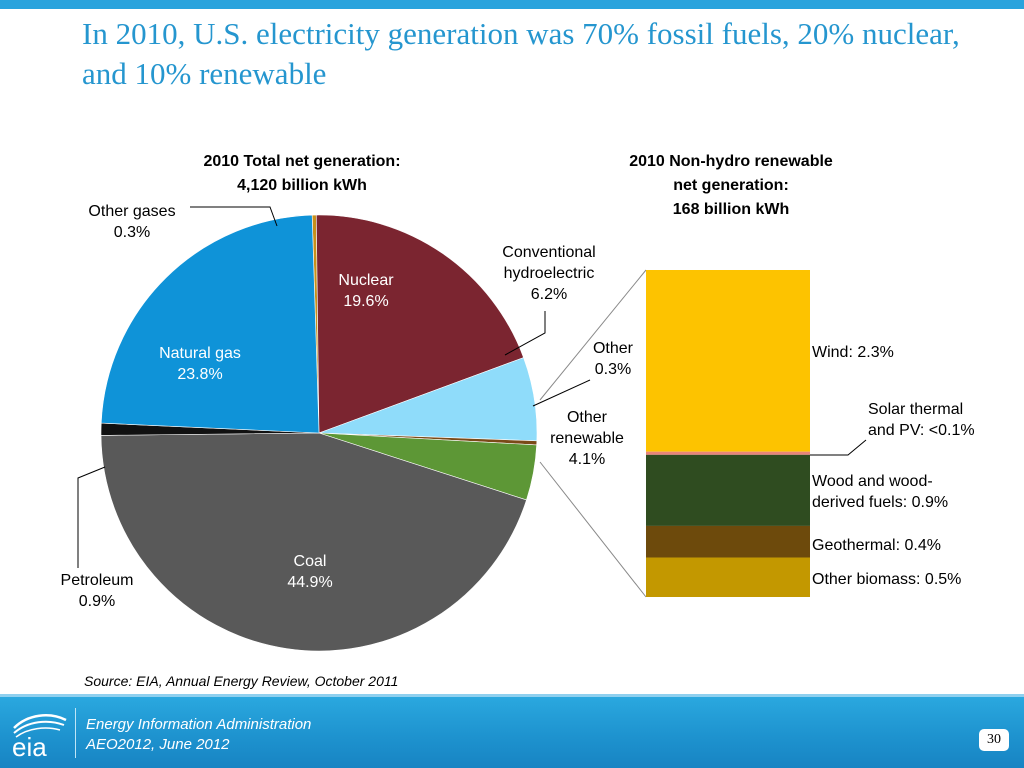 Image resolution: width=1024 pixels, height=768 pixels. Describe the element at coordinates (132, 232) in the screenshot. I see `label-other-gases-value: 0.3%` at that location.